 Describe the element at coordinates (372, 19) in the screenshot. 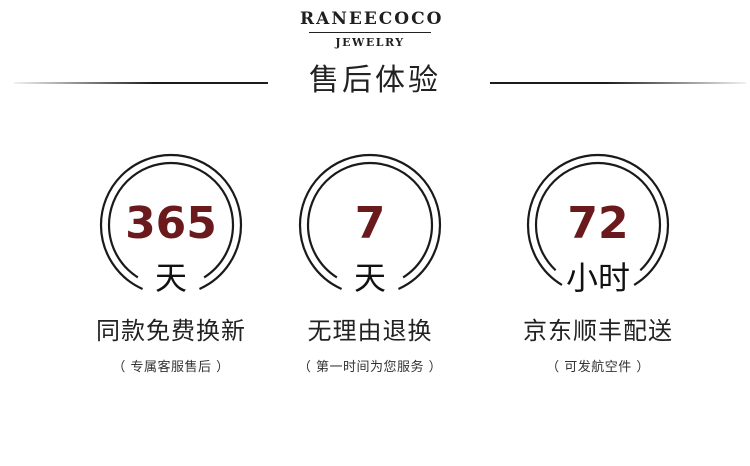

I see `brand-name: RANEECOCO` at that location.